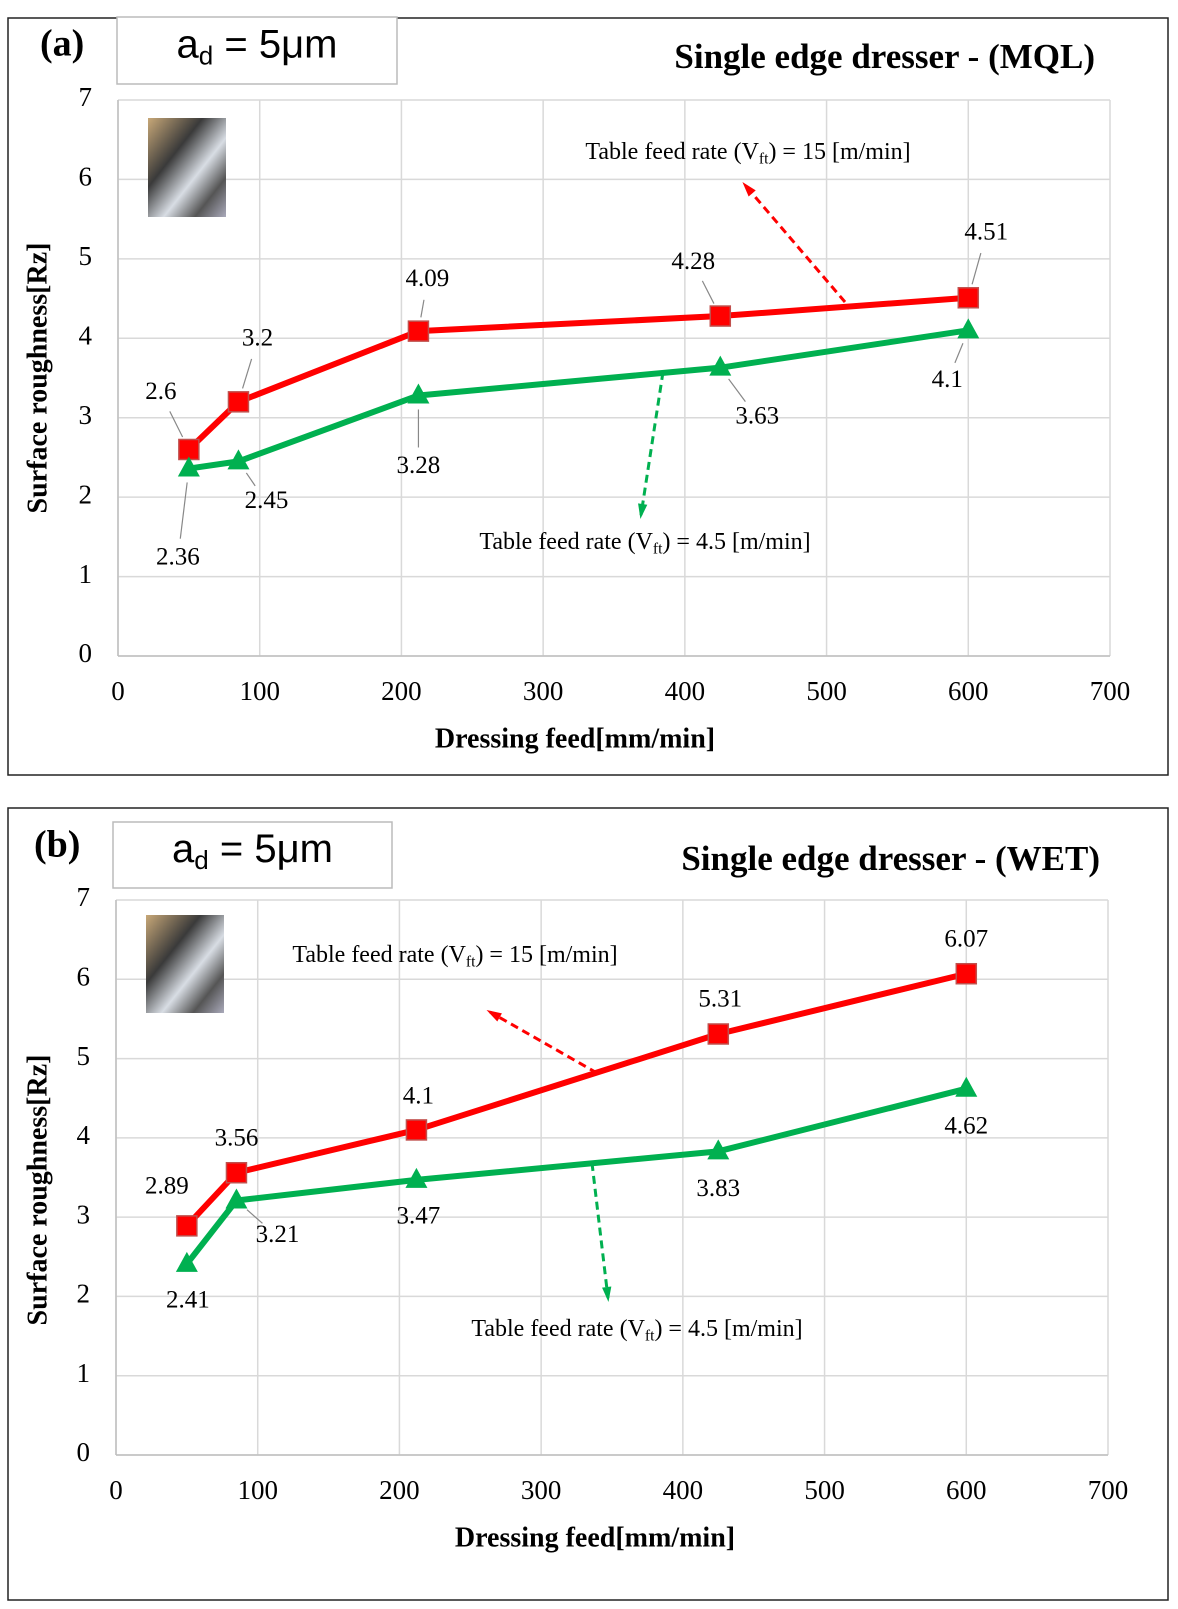  Describe the element at coordinates (636, 1330) in the screenshot. I see `series-note: Table feed rate (Vft) = 4.5 [m/min]` at that location.